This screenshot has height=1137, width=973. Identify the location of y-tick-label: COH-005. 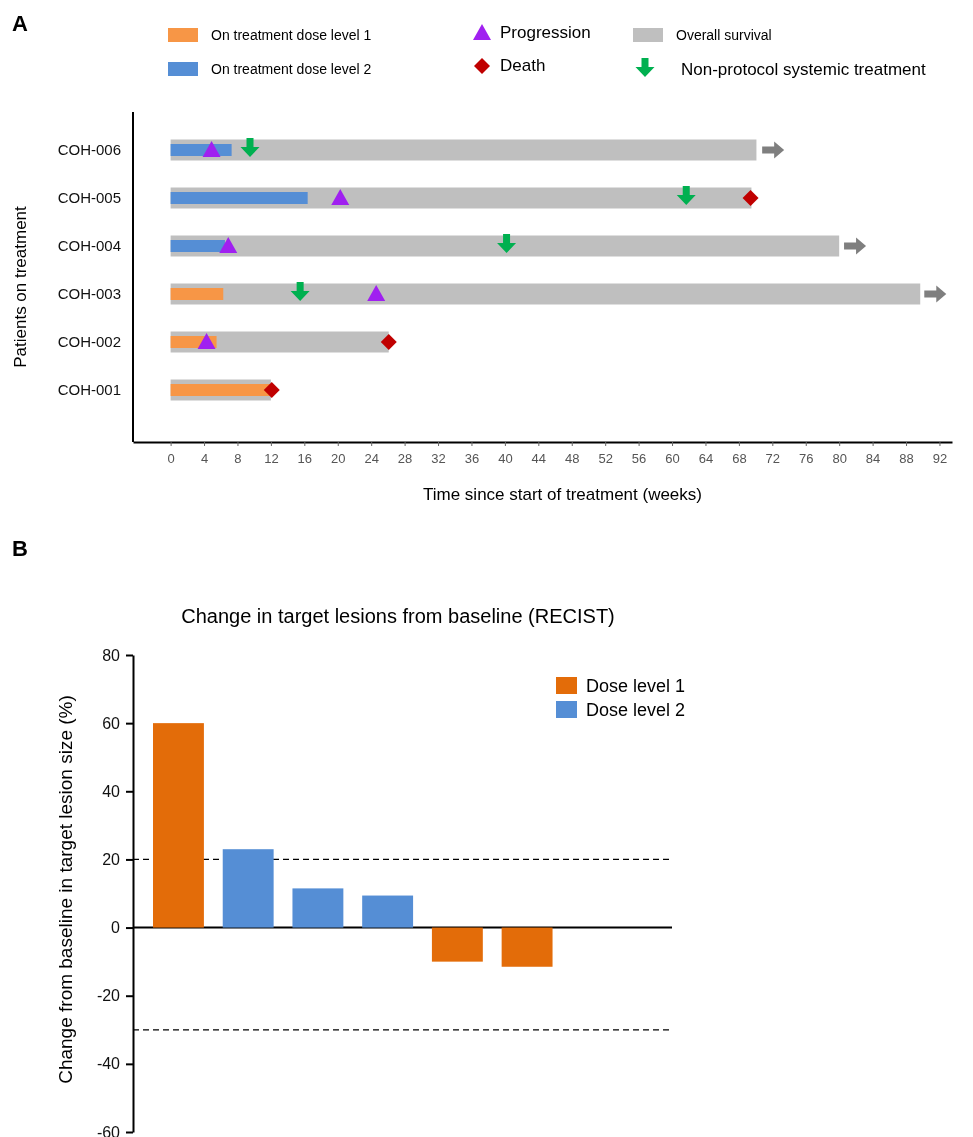
(89, 198).